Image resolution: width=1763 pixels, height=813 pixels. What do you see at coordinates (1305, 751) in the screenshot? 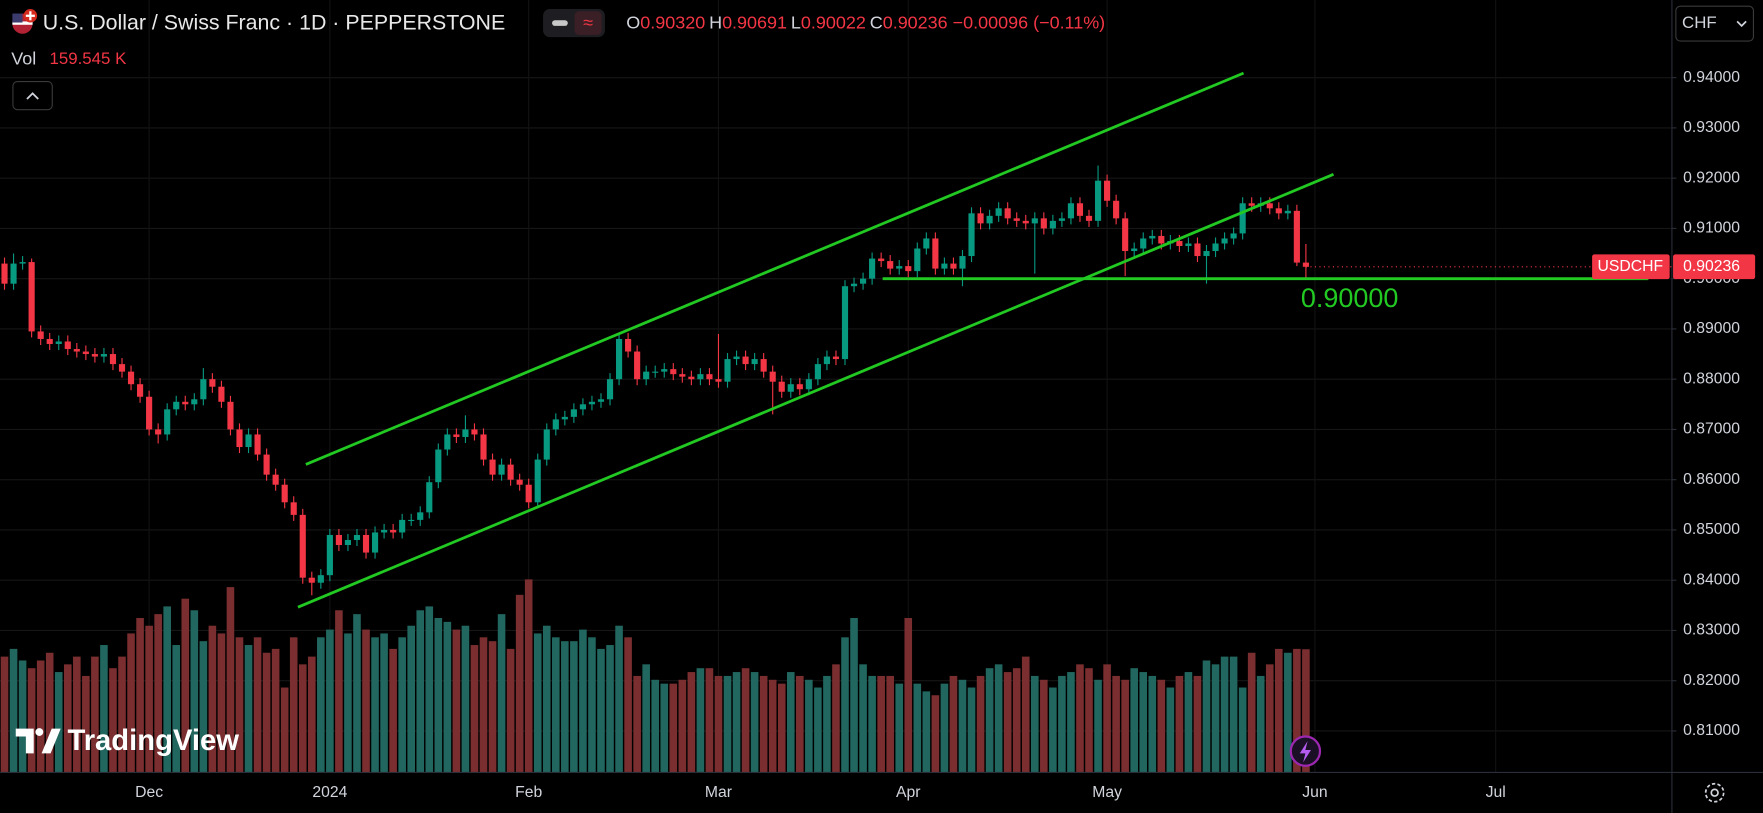
I see `alert-icon` at bounding box center [1305, 751].